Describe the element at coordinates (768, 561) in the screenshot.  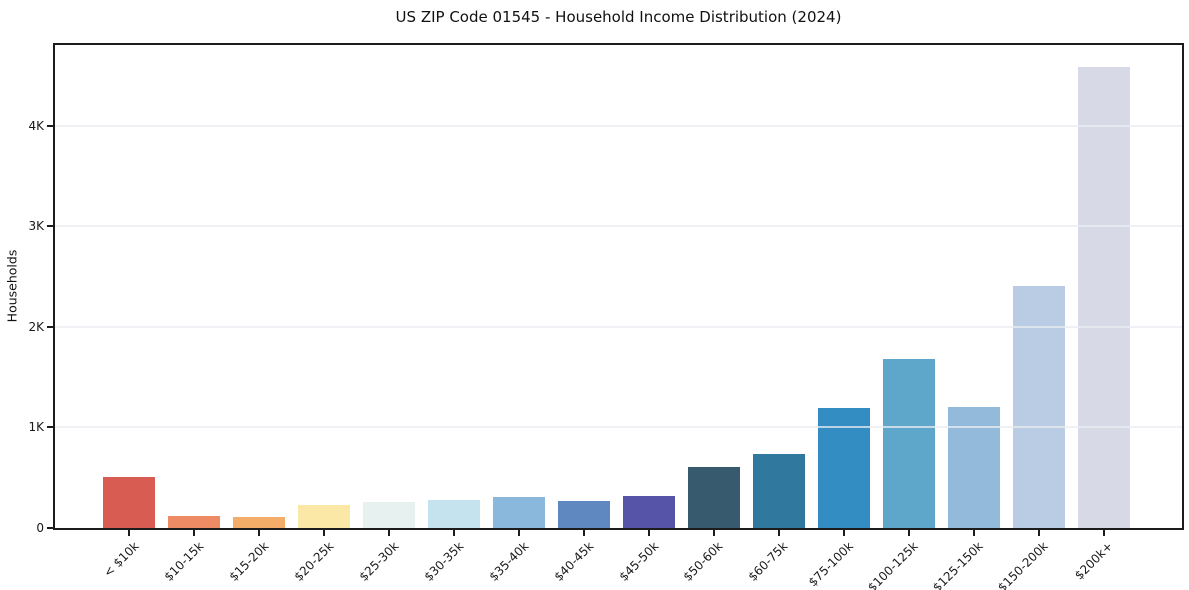
I see `x-tick-label: $60-75k` at that location.